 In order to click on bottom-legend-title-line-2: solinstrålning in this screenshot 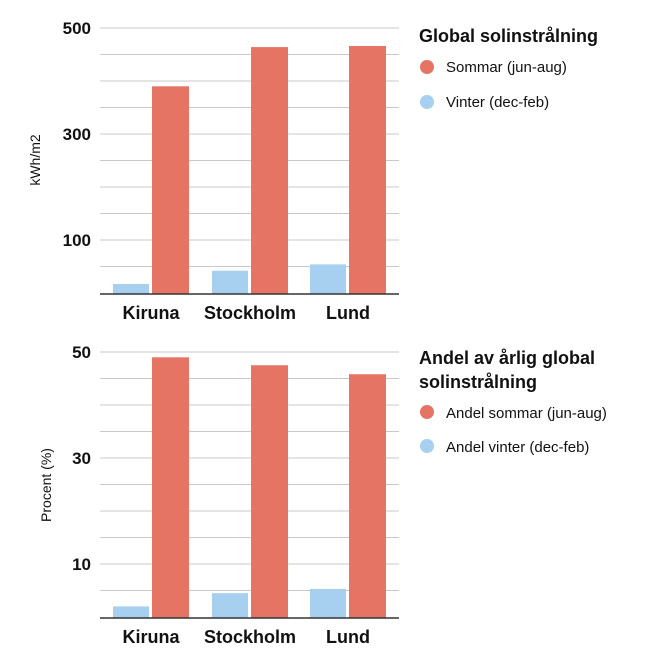, I will do `click(478, 382)`.